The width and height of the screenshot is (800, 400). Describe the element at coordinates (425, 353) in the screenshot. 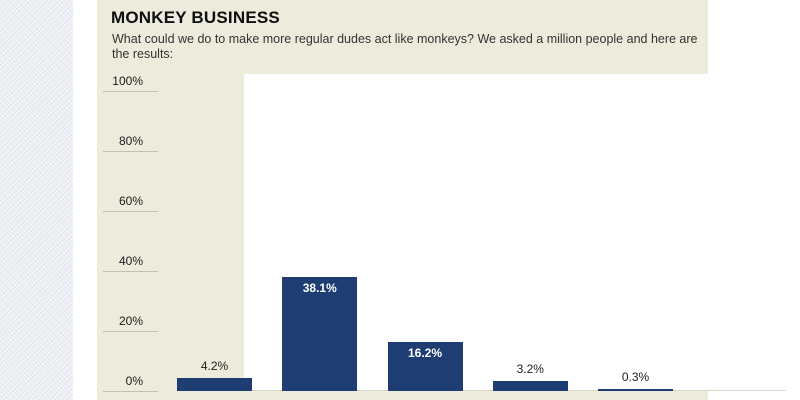

I see `bar-value-label: 16.2%` at that location.